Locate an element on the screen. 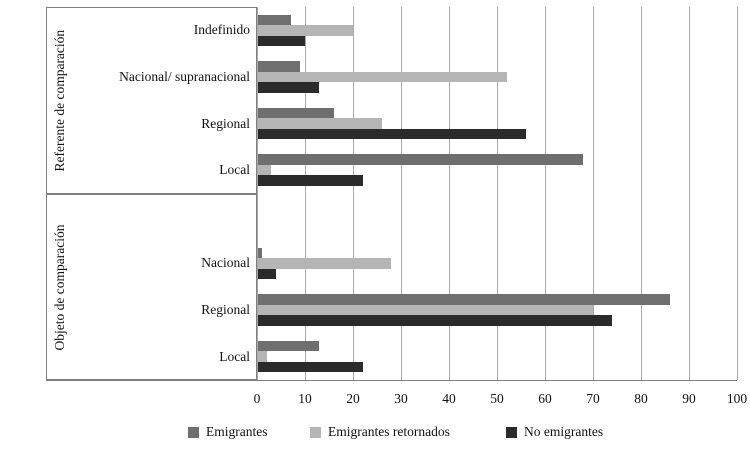 This screenshot has width=750, height=452. x-tick-label-50: 50 is located at coordinates (497, 398).